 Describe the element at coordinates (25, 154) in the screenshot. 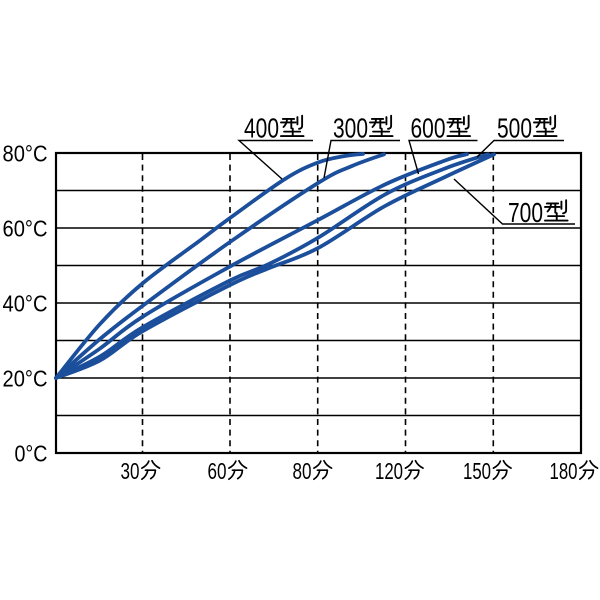

I see `svg-text: 80°C` at that location.